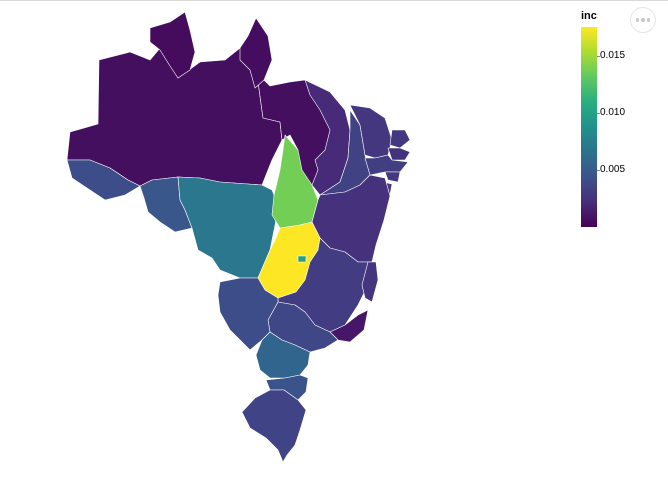 Image resolution: width=668 pixels, height=489 pixels. I want to click on more-options-button, so click(643, 20).